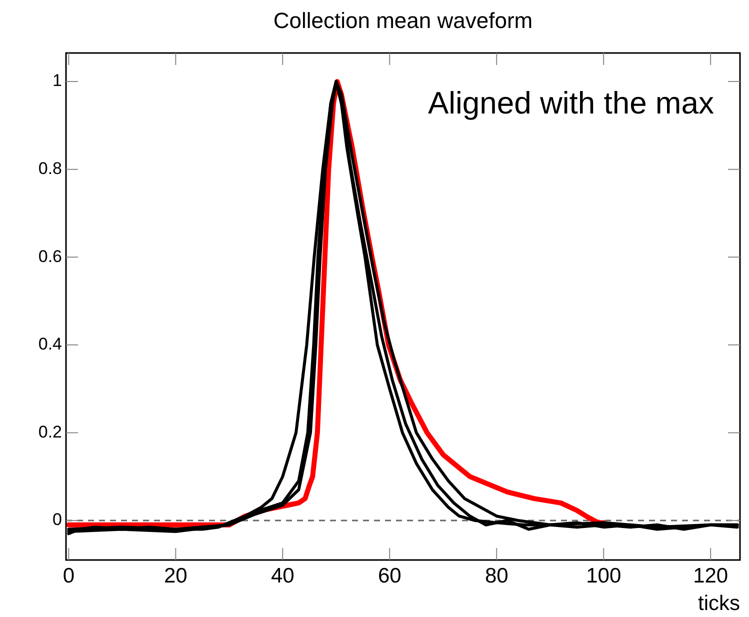 The height and width of the screenshot is (617, 749). What do you see at coordinates (50, 256) in the screenshot?
I see `y-tick-label: 0.6` at bounding box center [50, 256].